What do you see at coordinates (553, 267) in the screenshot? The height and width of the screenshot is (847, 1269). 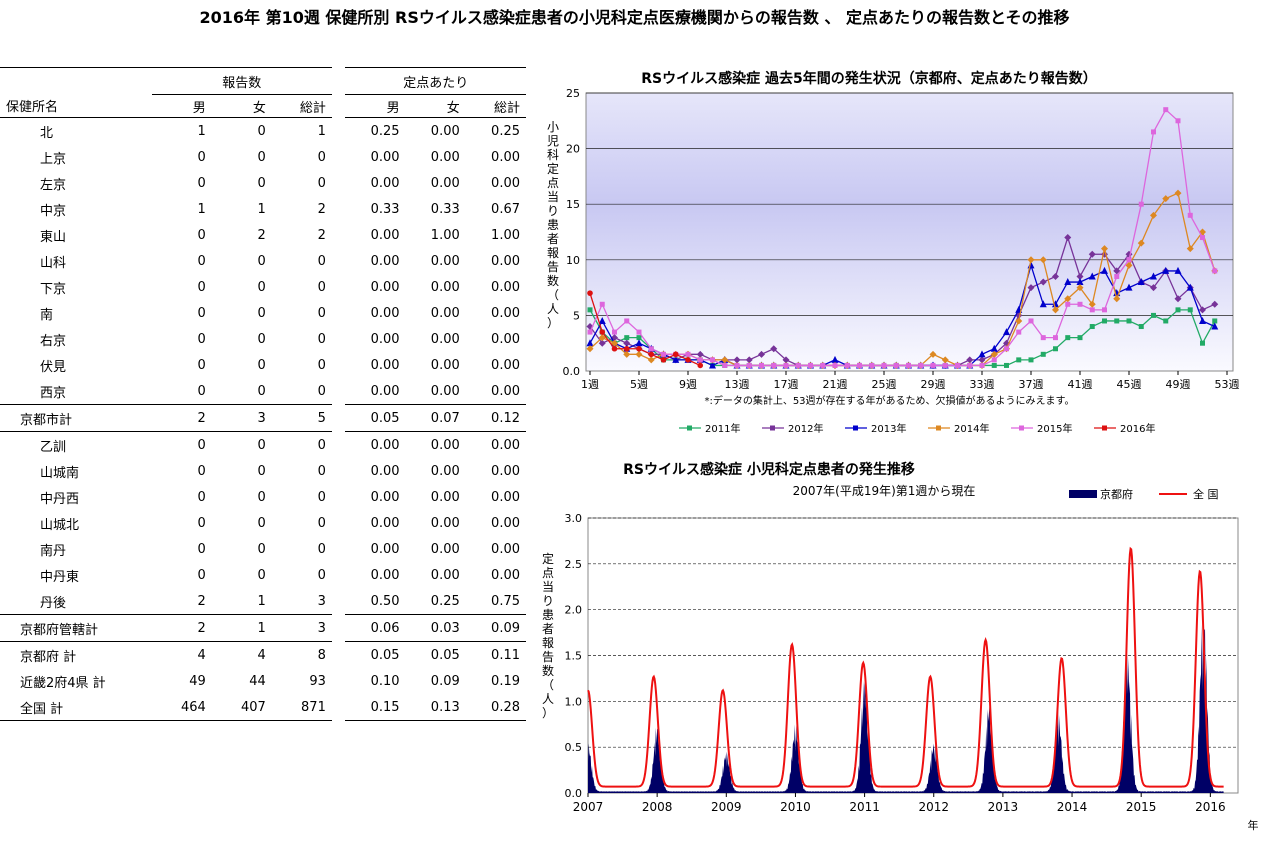 I see `y-axis-label-char: 告` at bounding box center [553, 267].